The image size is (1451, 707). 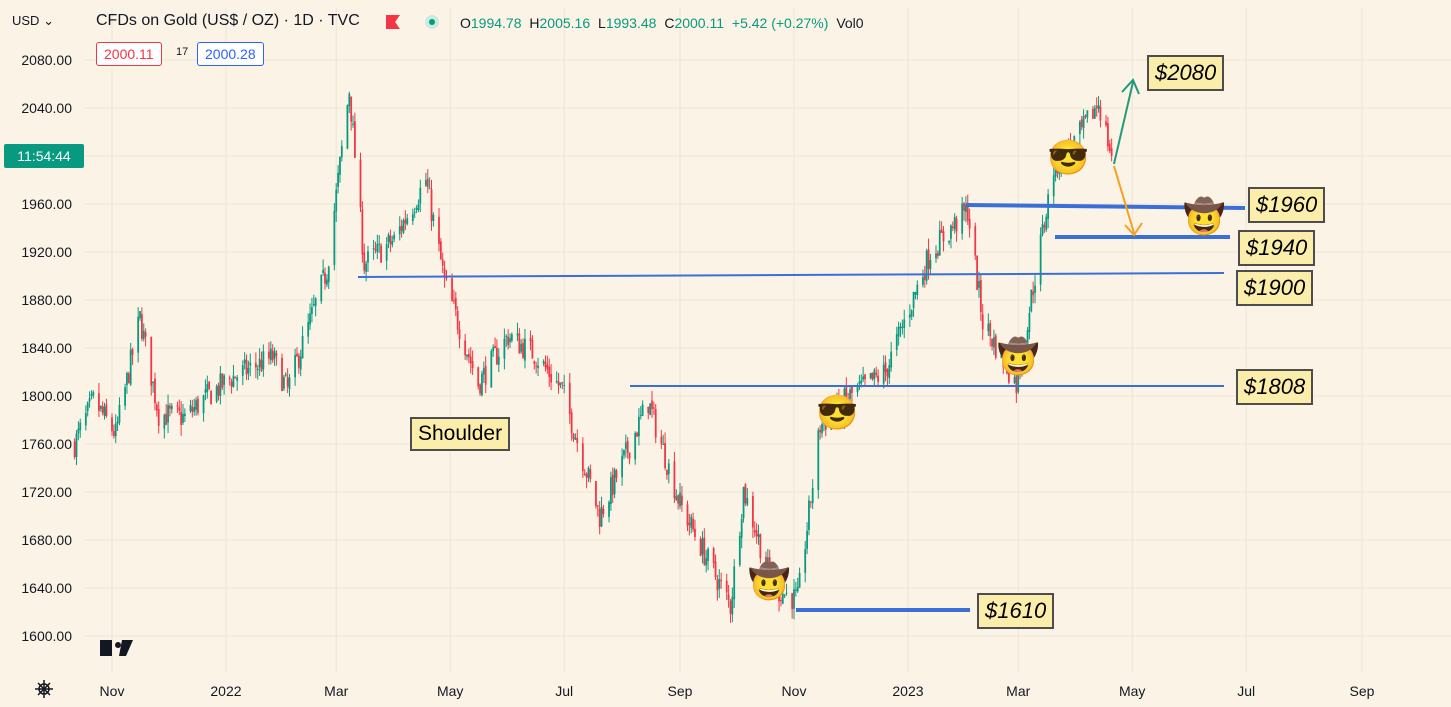 I want to click on buy-price-button: 2000.28, so click(x=230, y=54).